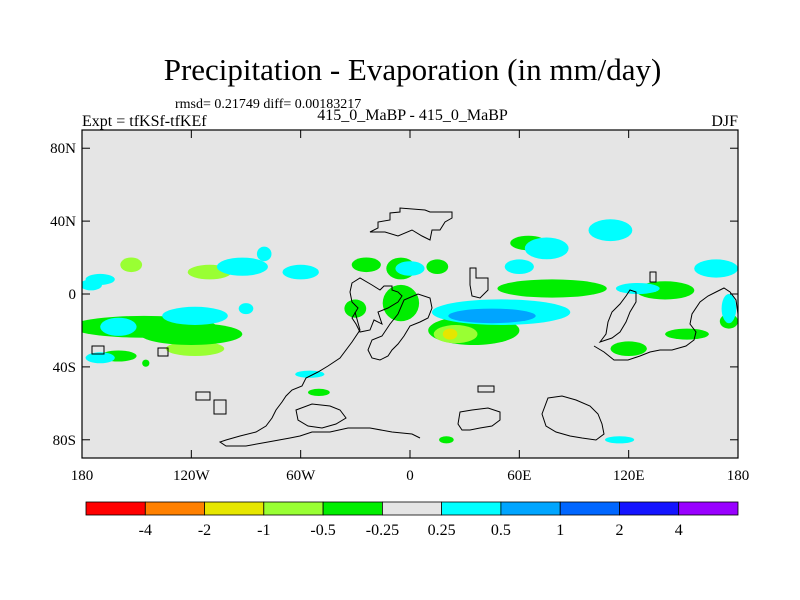  What do you see at coordinates (724, 121) in the screenshot?
I see `season-label: DJF` at bounding box center [724, 121].